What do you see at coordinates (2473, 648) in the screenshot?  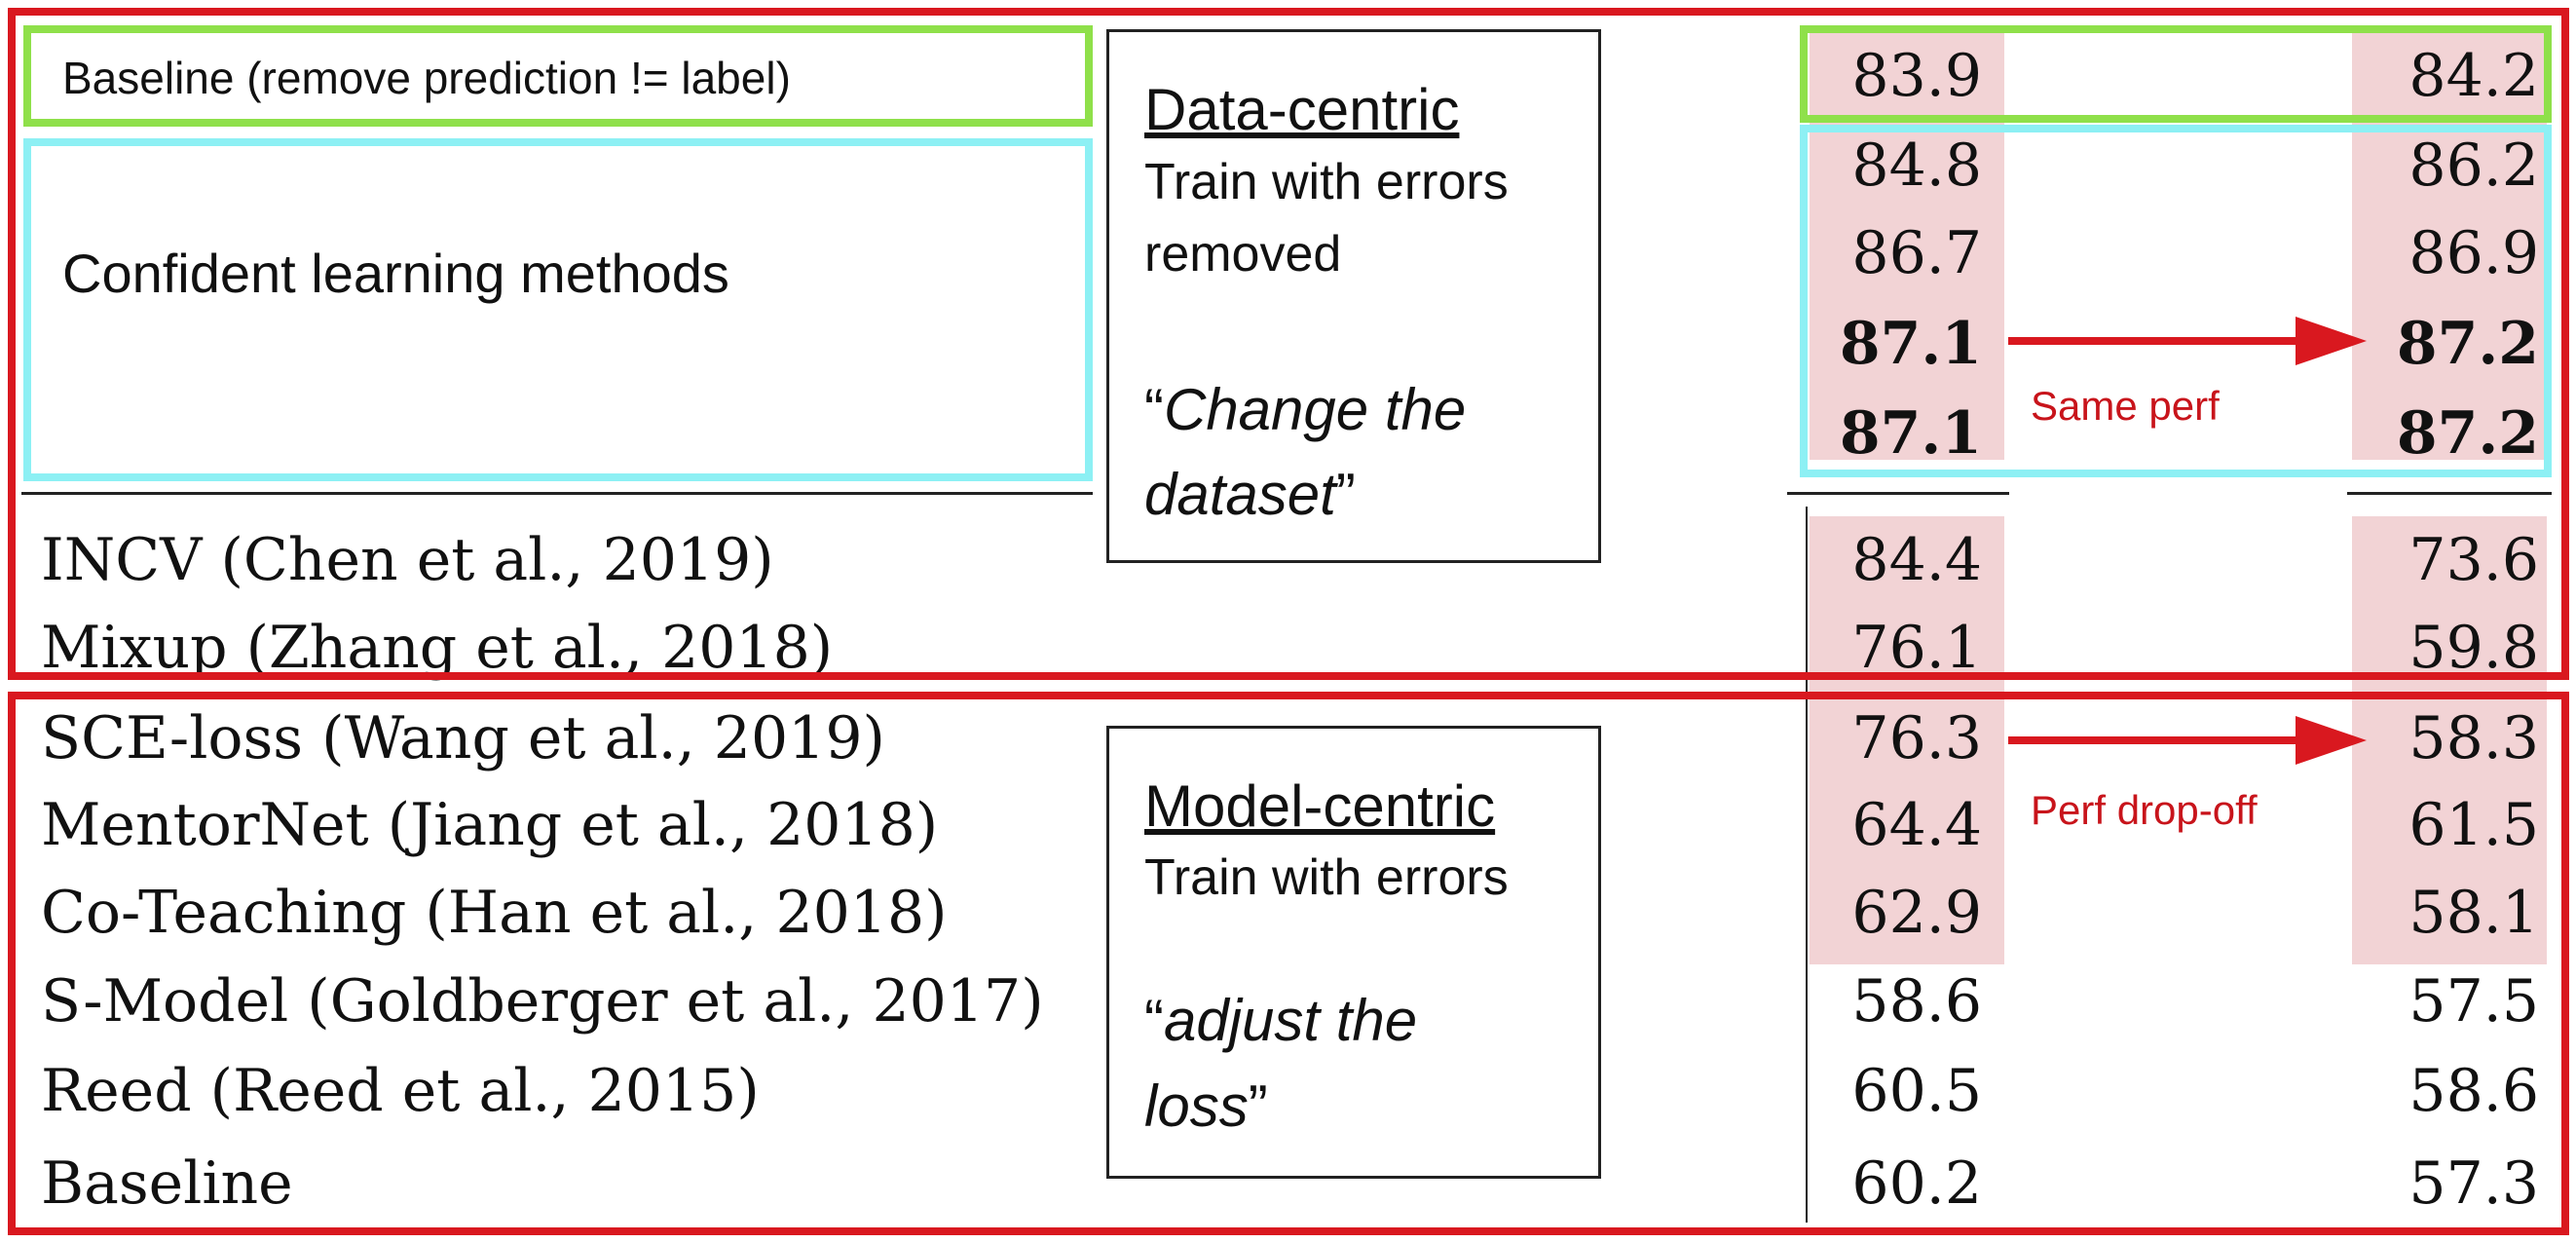 I see `mixup-value-b: 59.8` at bounding box center [2473, 648].